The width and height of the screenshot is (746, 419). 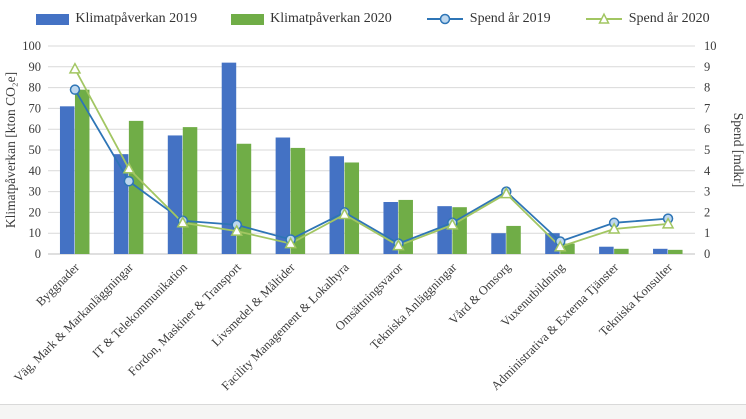 What do you see at coordinates (707, 192) in the screenshot?
I see `right-axis-tick-label: 3` at bounding box center [707, 192].